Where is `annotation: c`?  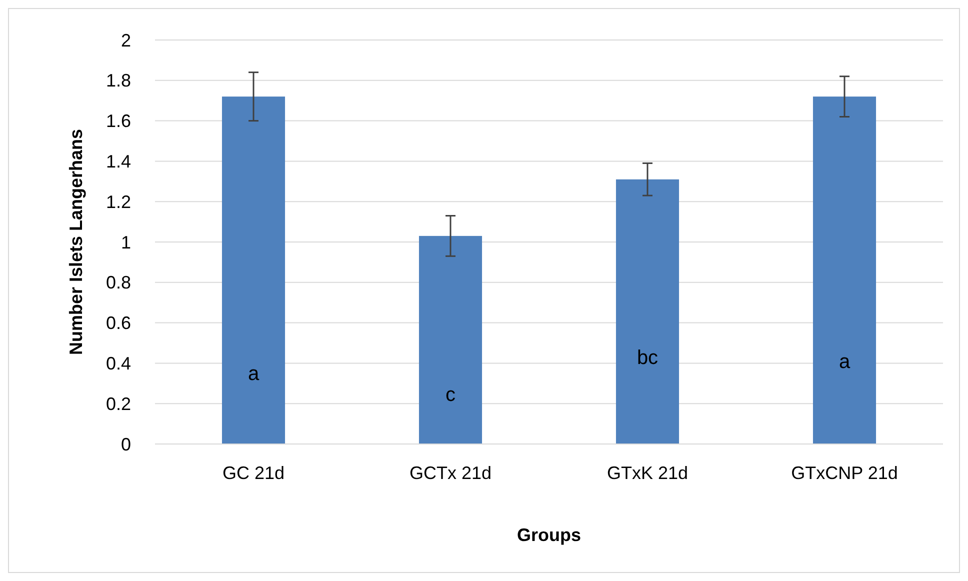
annotation: c is located at coordinates (451, 395).